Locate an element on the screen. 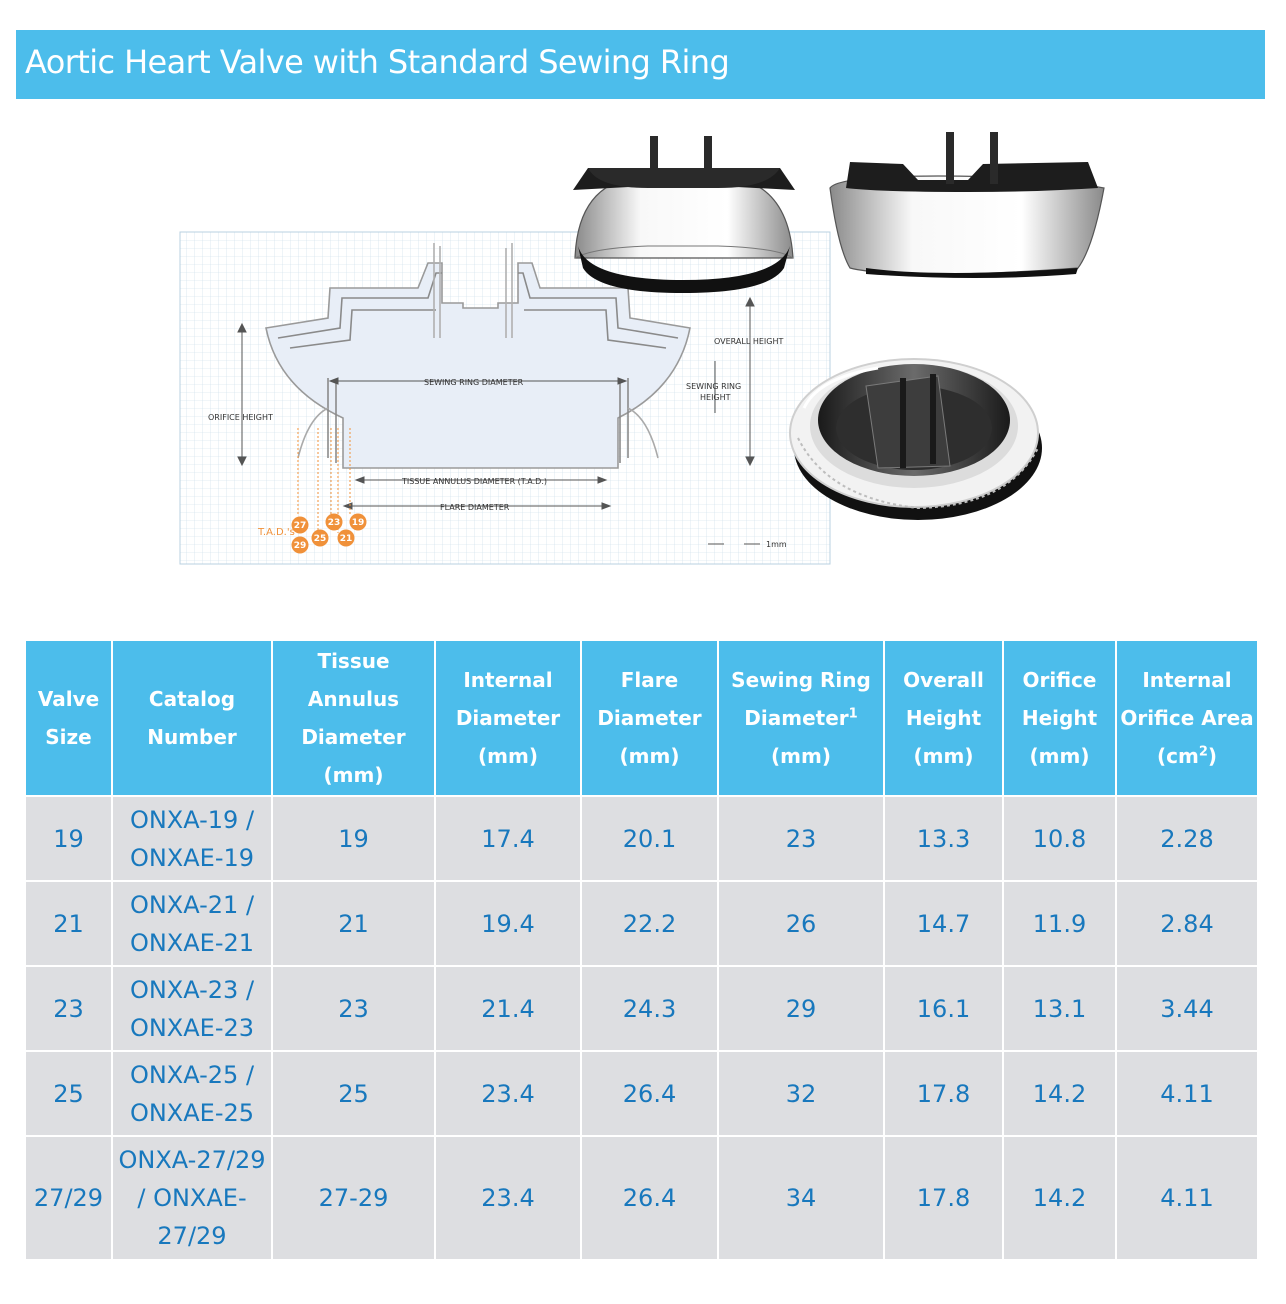  cell-tad: 21 is located at coordinates (353, 923).